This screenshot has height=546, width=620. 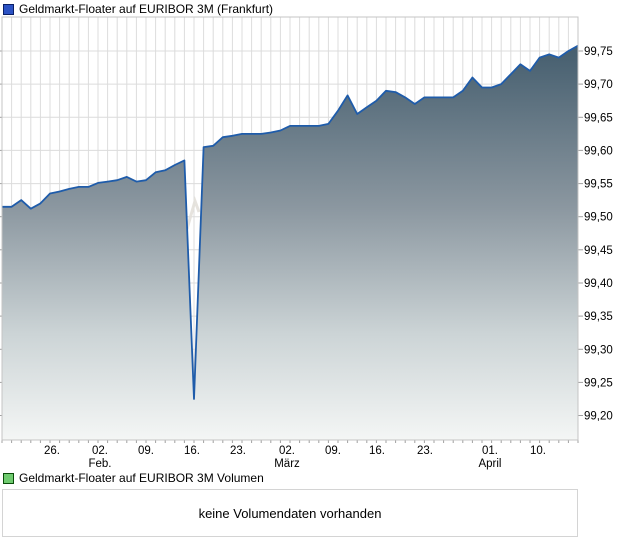 I want to click on y-axis-label: 99,20, so click(x=598, y=417).